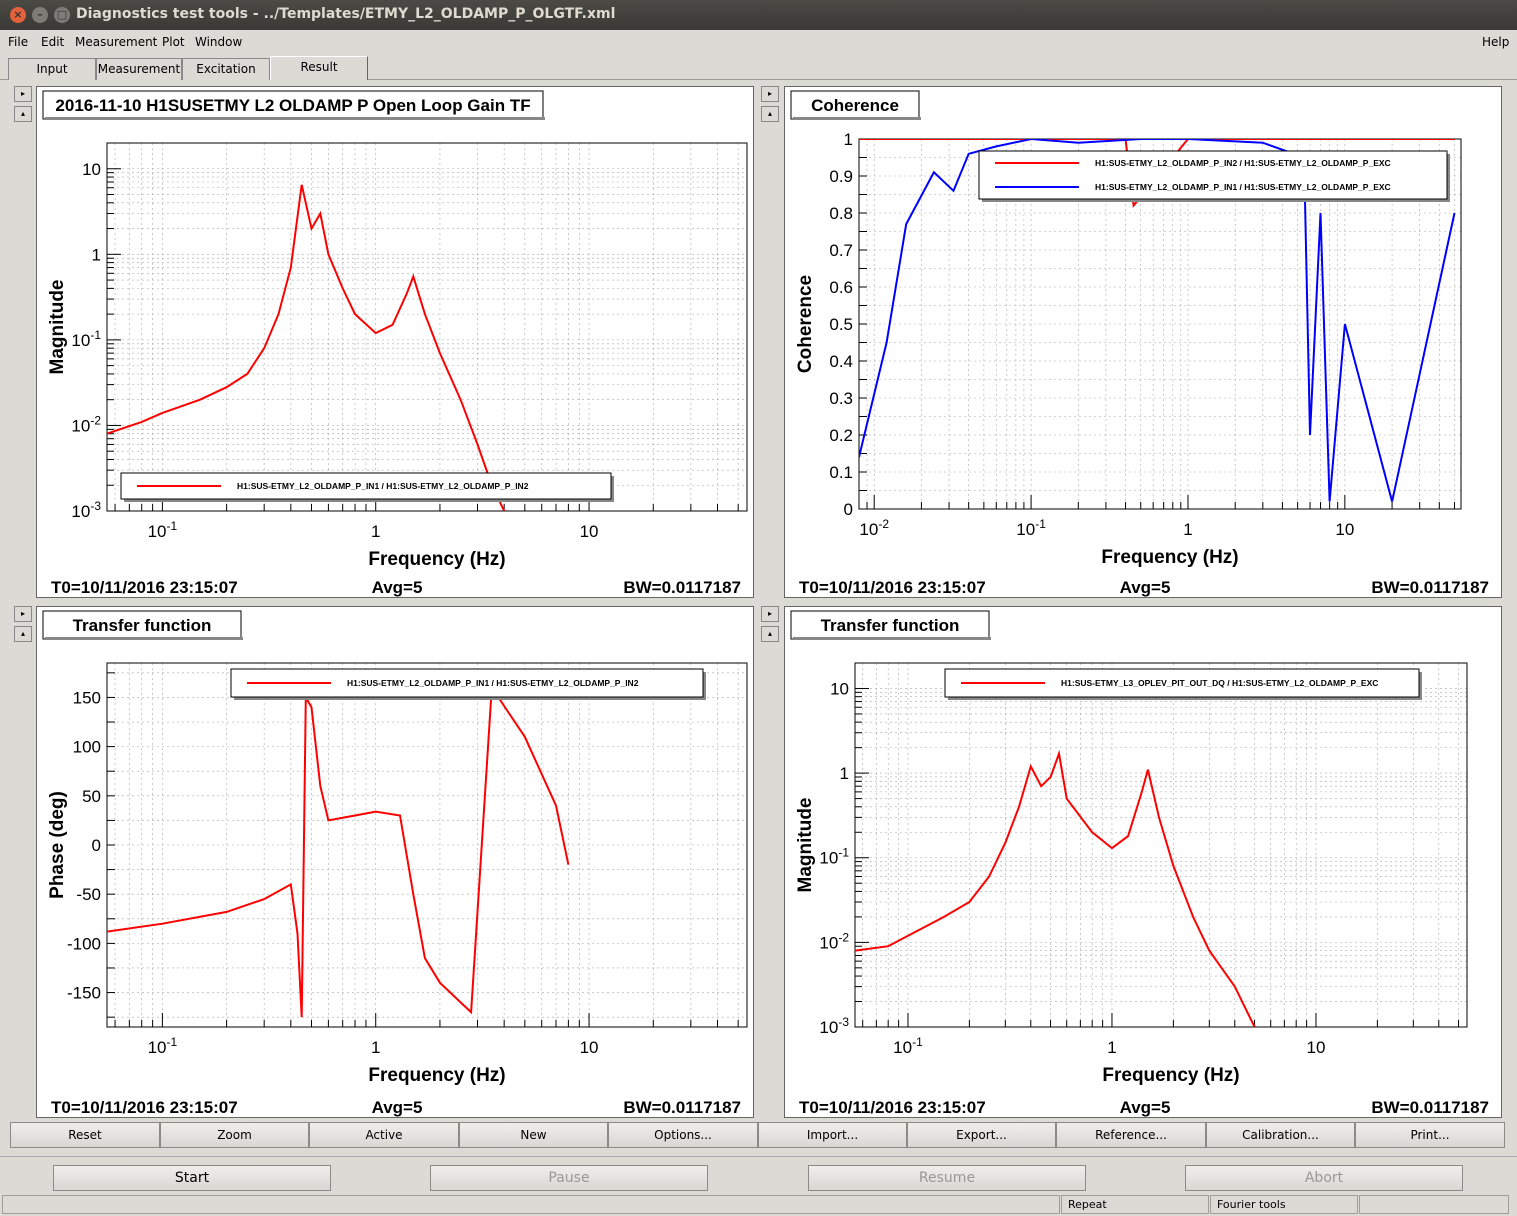 The image size is (1517, 1216). What do you see at coordinates (192, 1178) in the screenshot?
I see `start-button: Start` at bounding box center [192, 1178].